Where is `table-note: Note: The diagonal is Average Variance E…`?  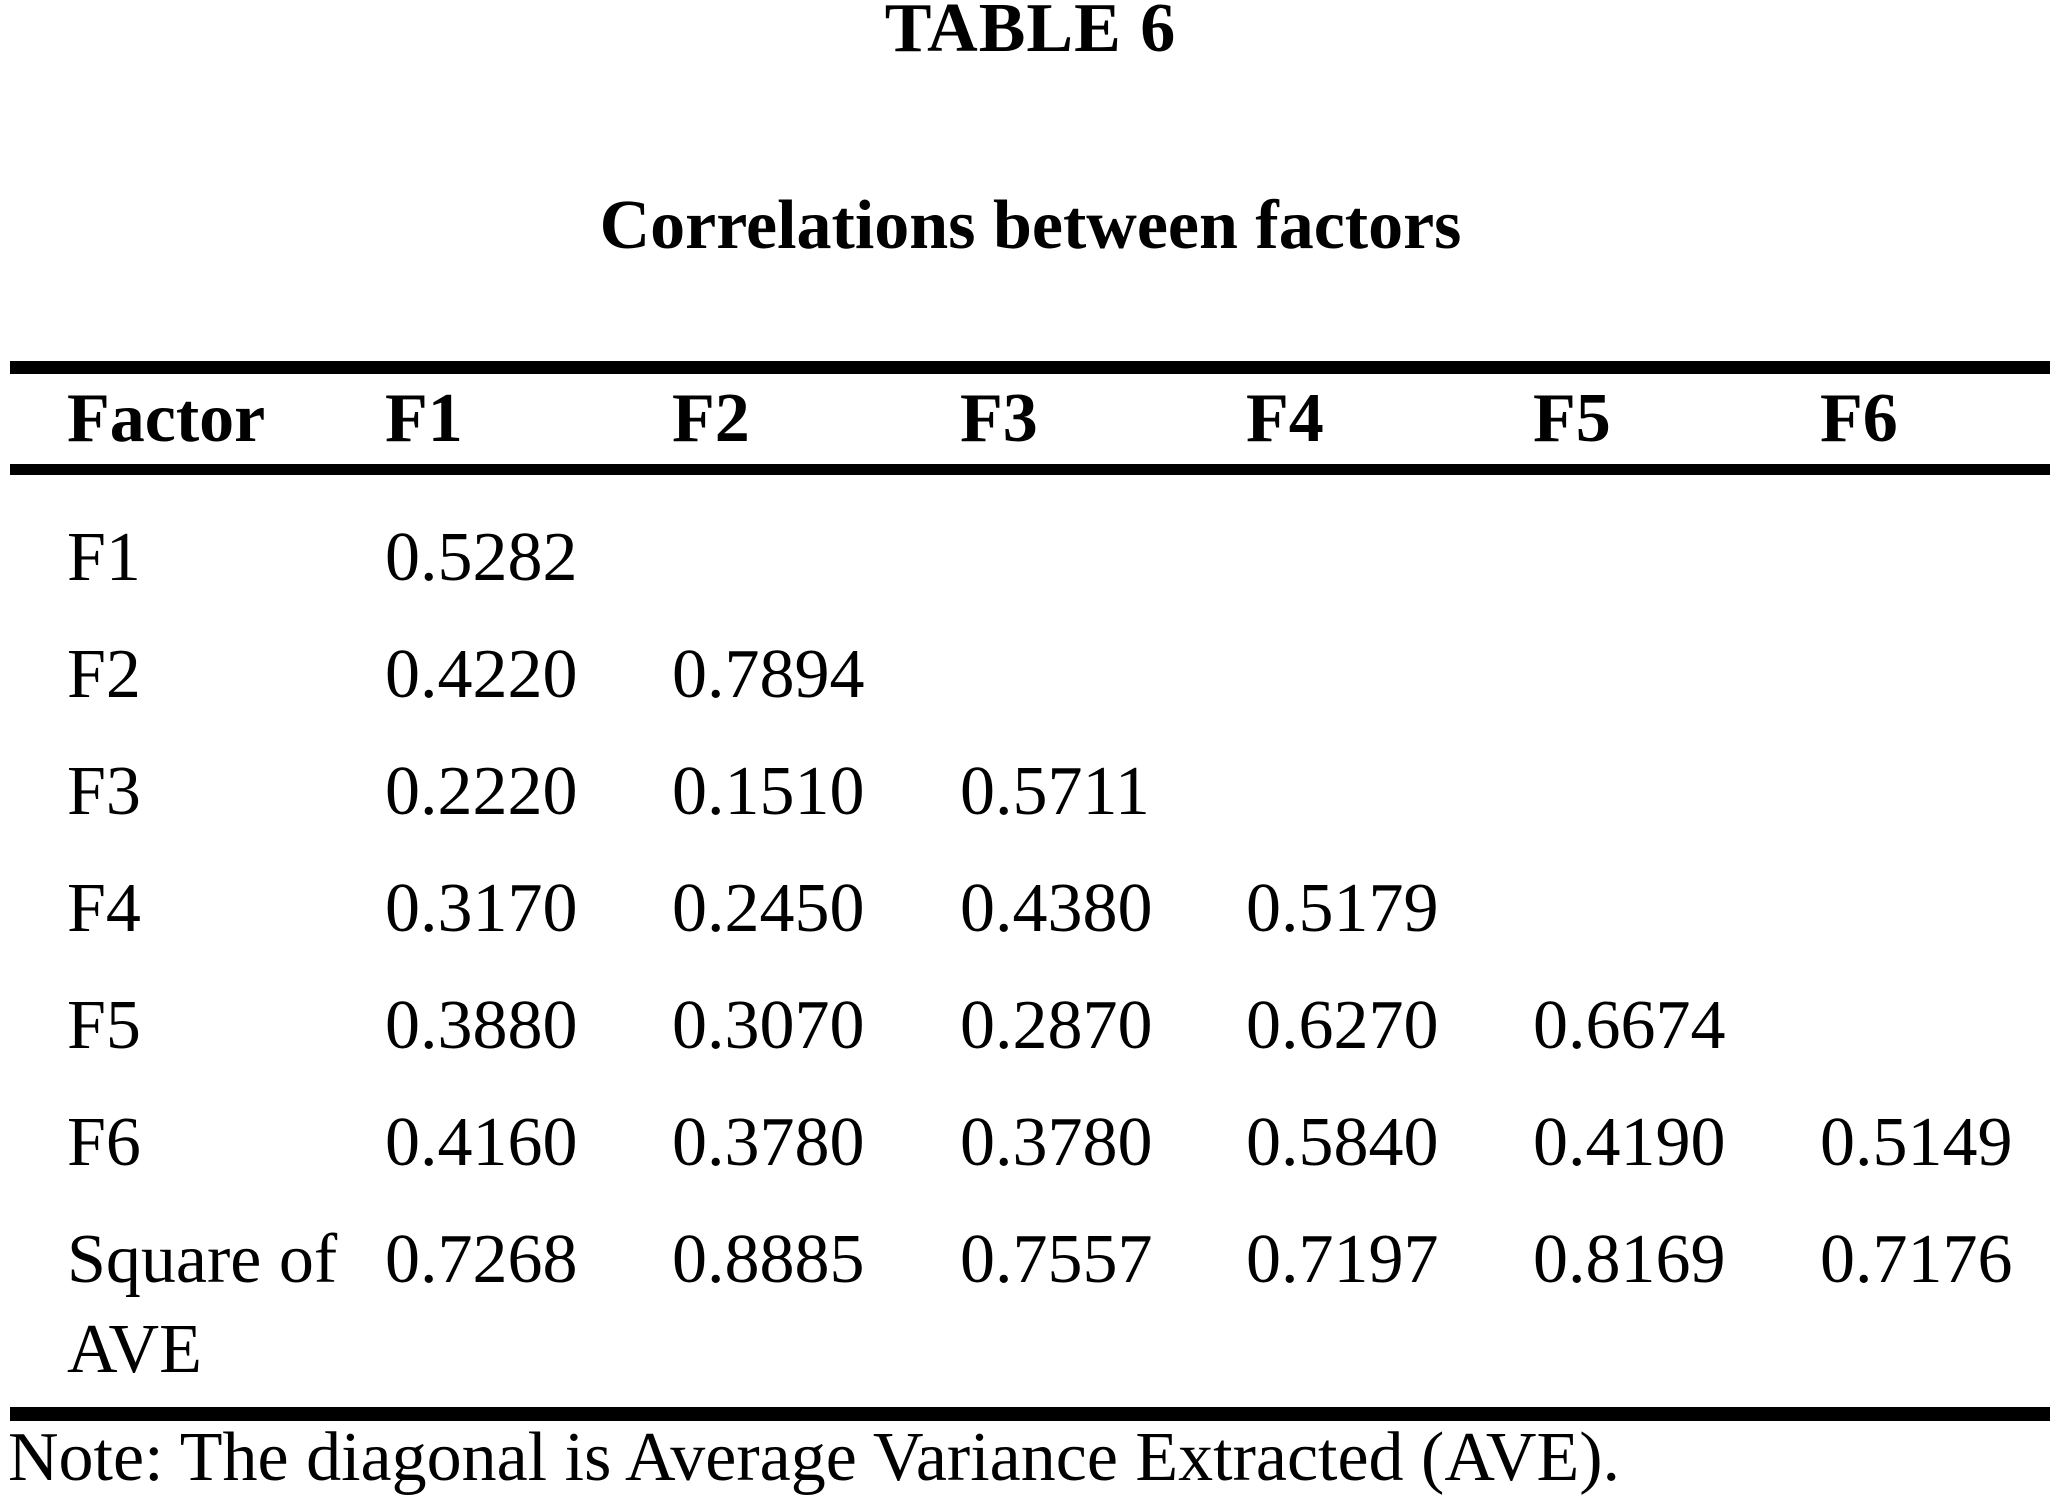
table-note: Note: The diagonal is Average Variance E… is located at coordinates (814, 1457).